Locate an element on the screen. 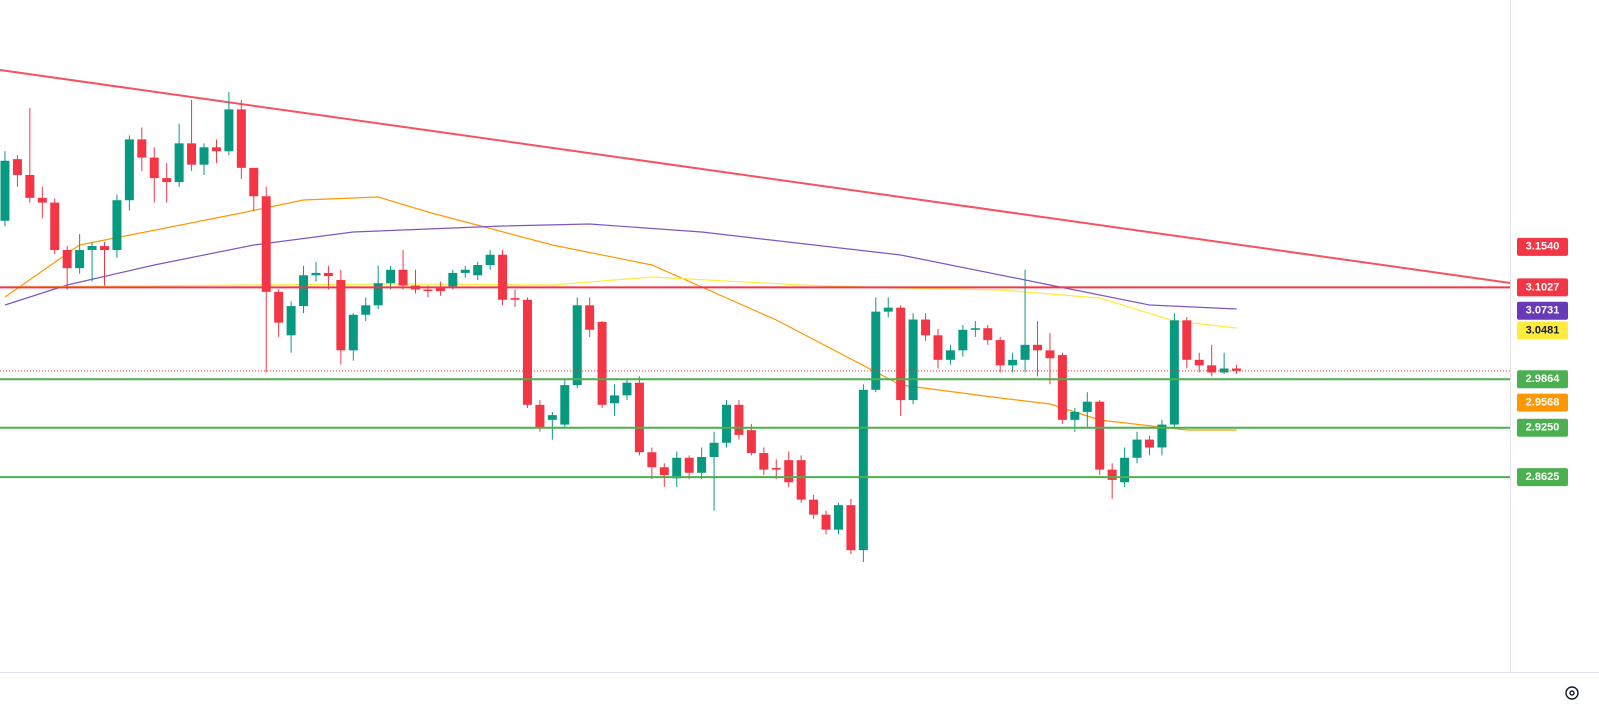 Image resolution: width=1599 pixels, height=712 pixels. level-label: 2.9250 is located at coordinates (1543, 428).